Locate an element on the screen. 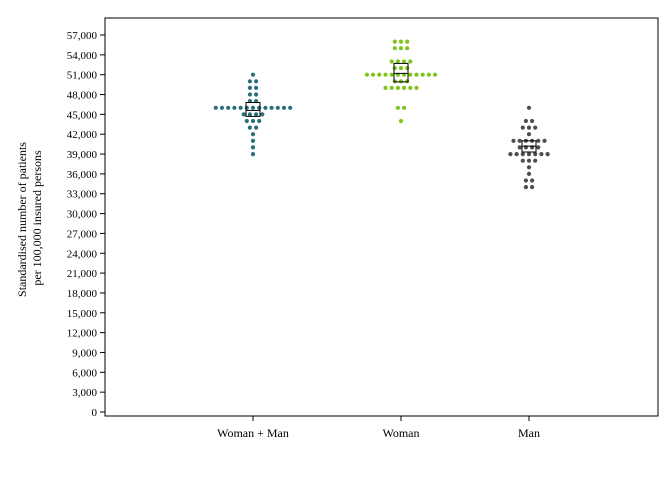  y-tick-label: 24,000 is located at coordinates (82, 254).